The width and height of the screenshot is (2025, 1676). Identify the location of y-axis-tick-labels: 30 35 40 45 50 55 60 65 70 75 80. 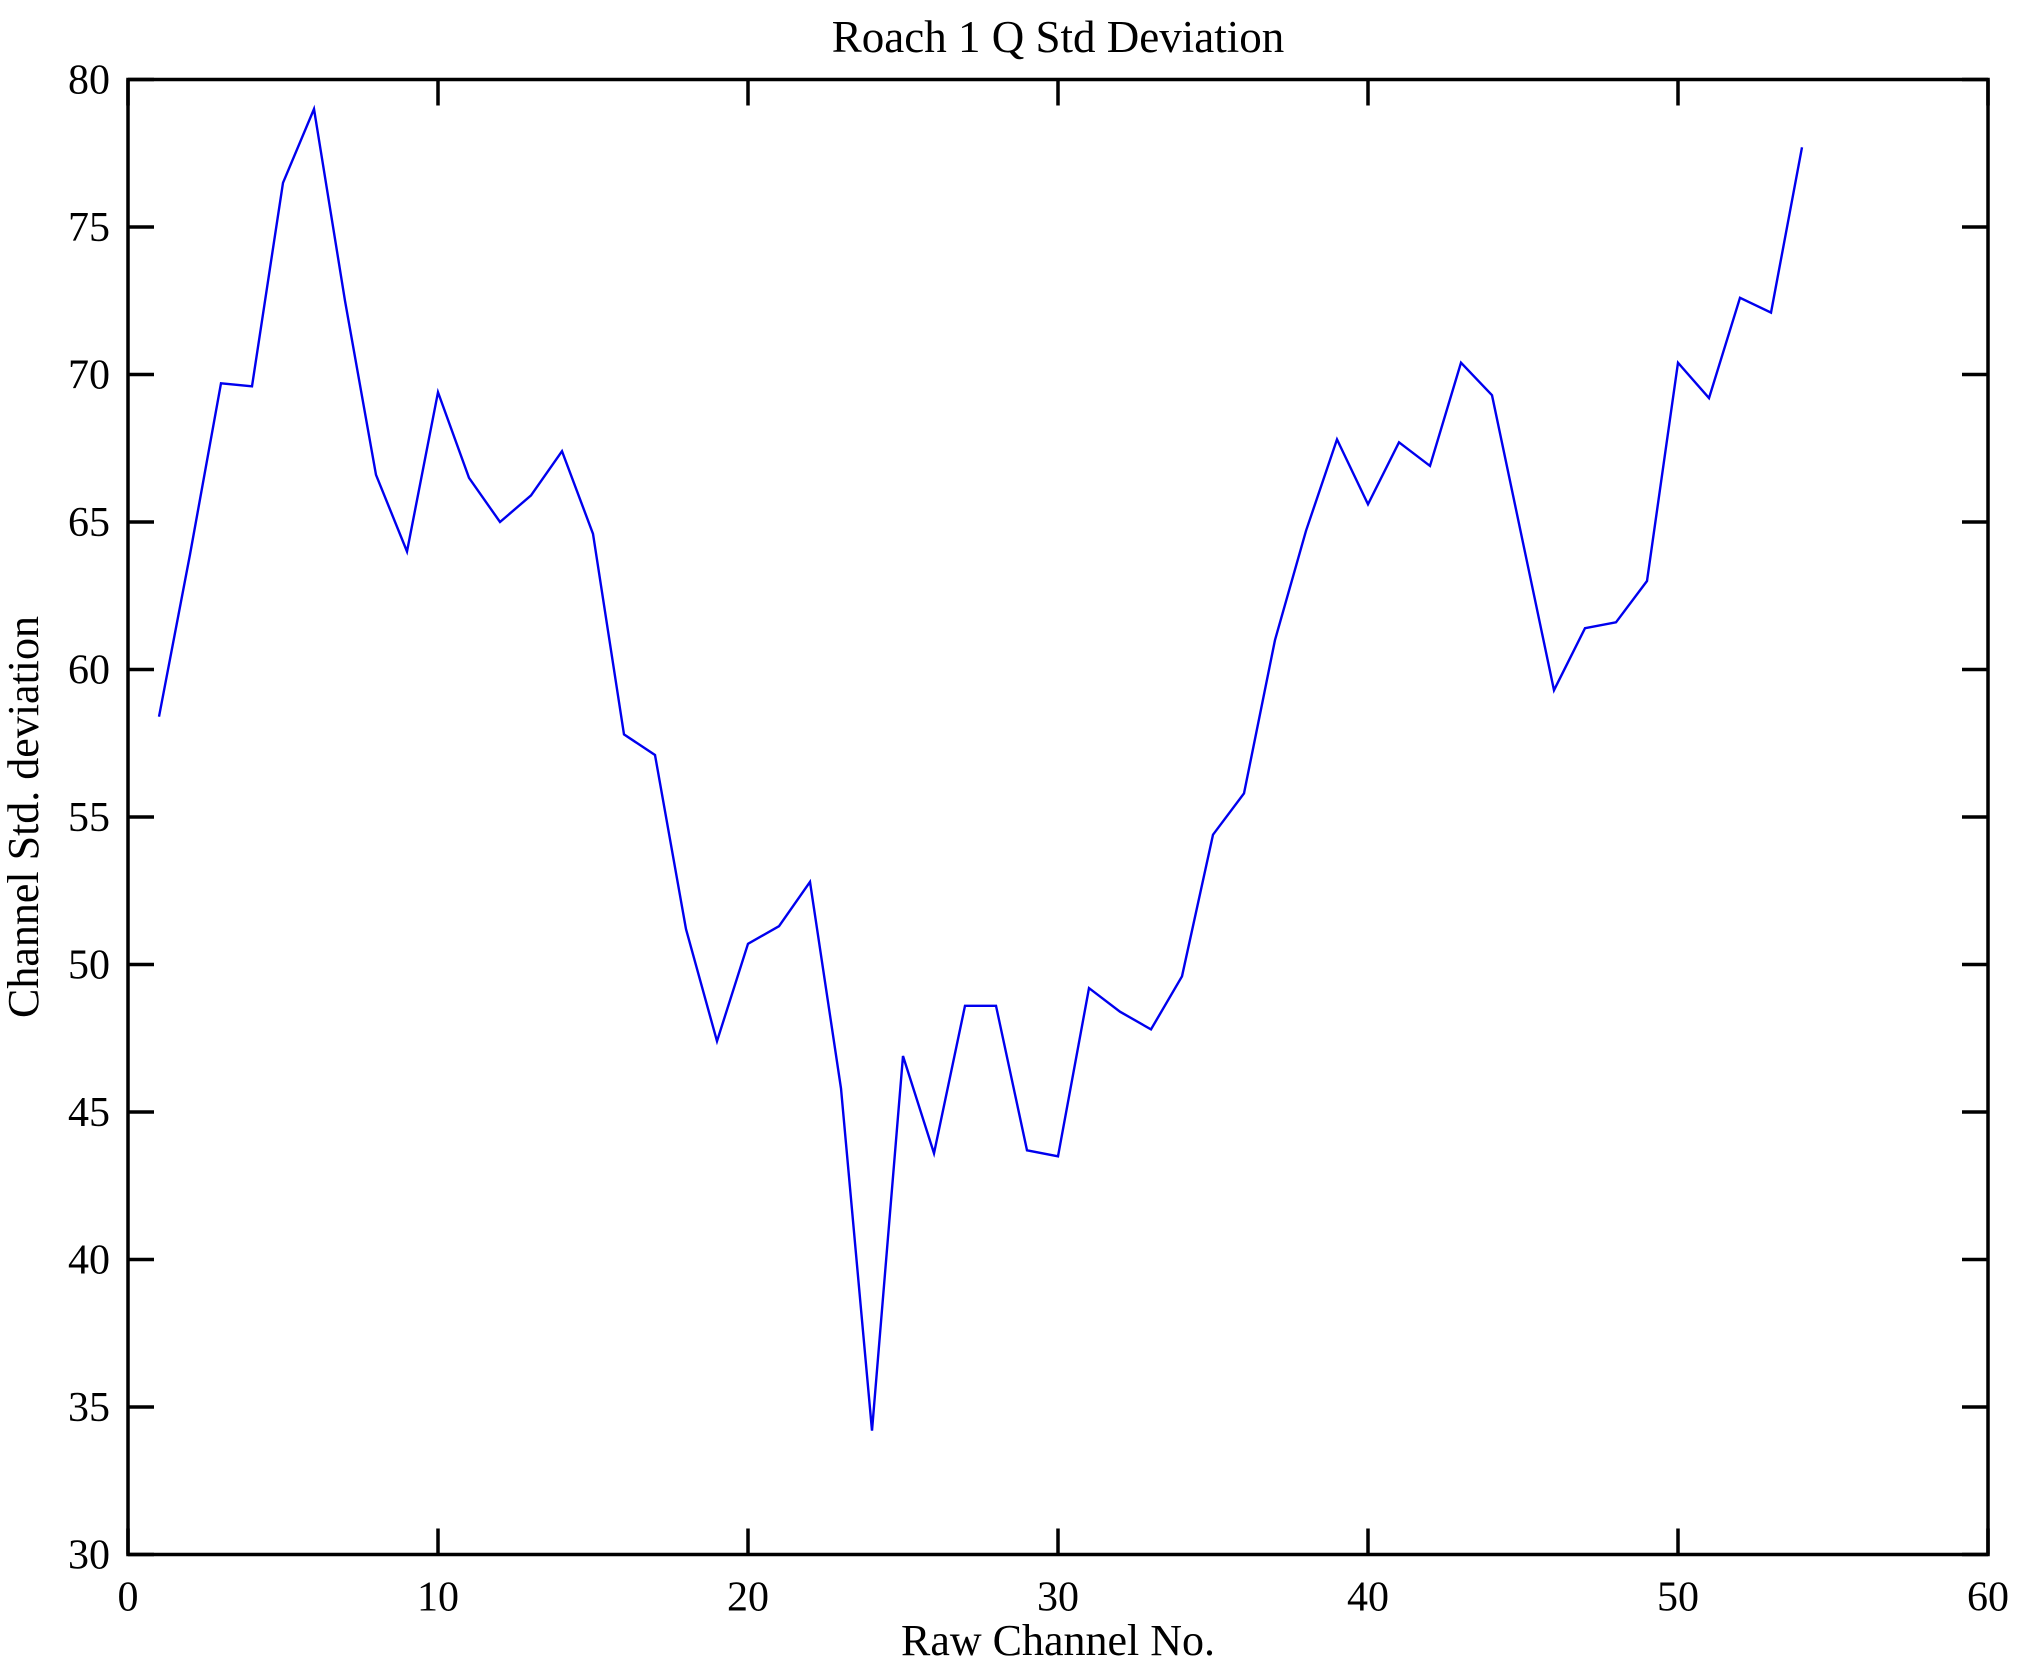
(89, 818).